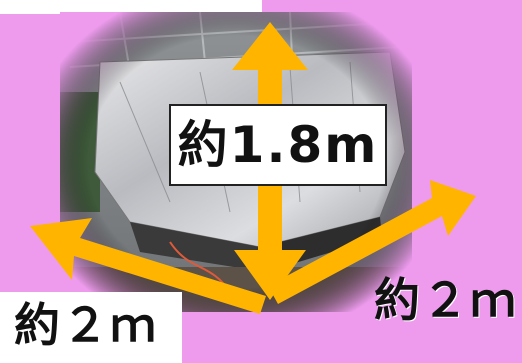 The image size is (522, 363). What do you see at coordinates (278, 145) in the screenshot?
I see `height-label: 約1.8m` at bounding box center [278, 145].